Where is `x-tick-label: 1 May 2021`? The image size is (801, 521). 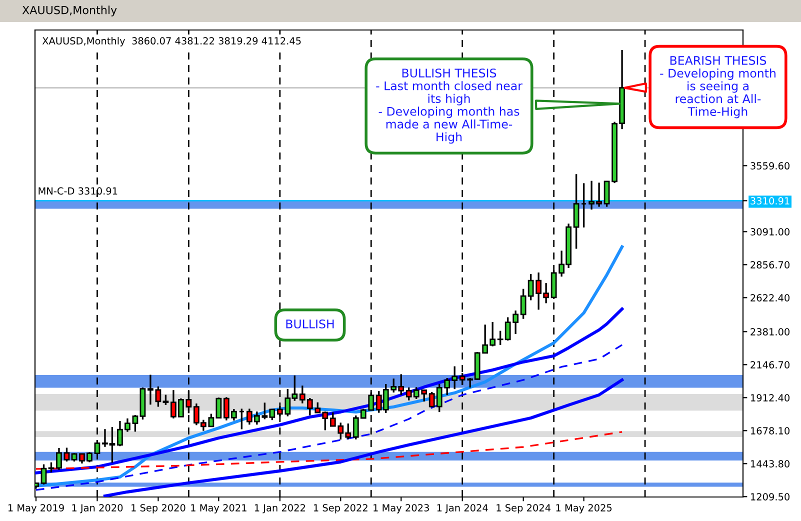
x-tick-label: 1 May 2021 is located at coordinates (218, 509).